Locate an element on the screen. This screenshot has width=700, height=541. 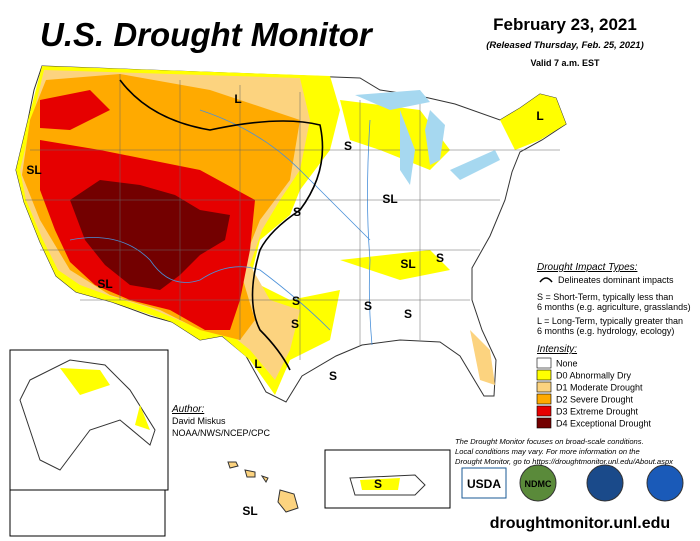
author-heading: Author: is located at coordinates (187, 409).